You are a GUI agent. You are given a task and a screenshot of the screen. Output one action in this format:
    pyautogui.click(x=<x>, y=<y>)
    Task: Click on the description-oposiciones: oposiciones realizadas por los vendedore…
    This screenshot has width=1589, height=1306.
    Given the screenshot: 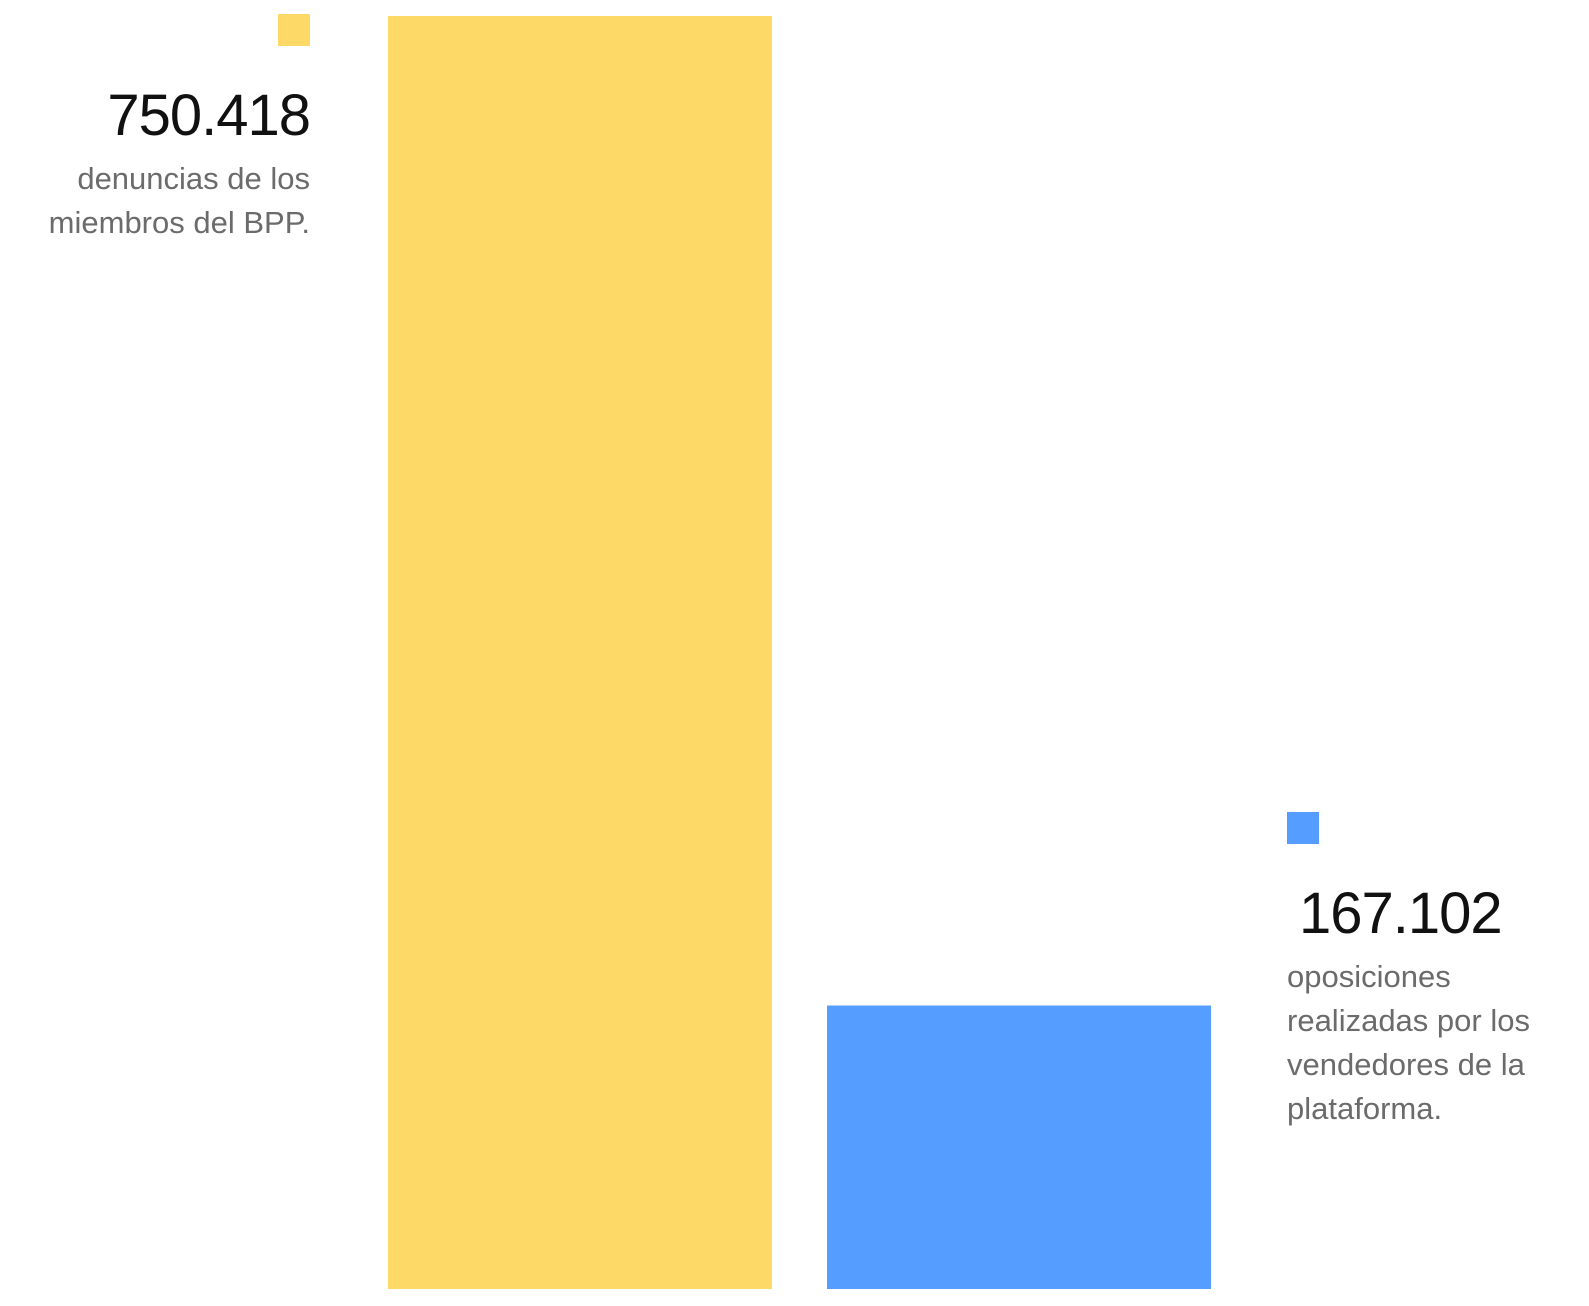 What is the action you would take?
    pyautogui.click(x=1408, y=1042)
    